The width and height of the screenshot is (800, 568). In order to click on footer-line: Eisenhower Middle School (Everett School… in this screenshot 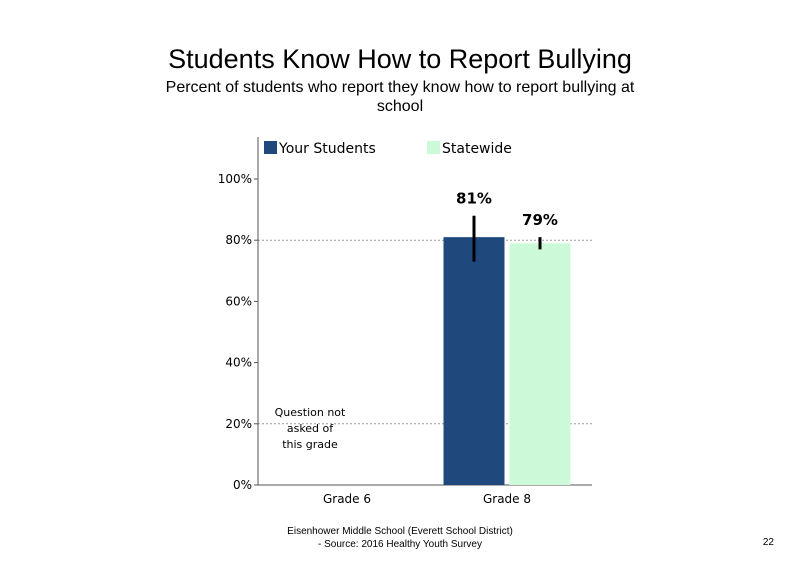, I will do `click(400, 531)`.